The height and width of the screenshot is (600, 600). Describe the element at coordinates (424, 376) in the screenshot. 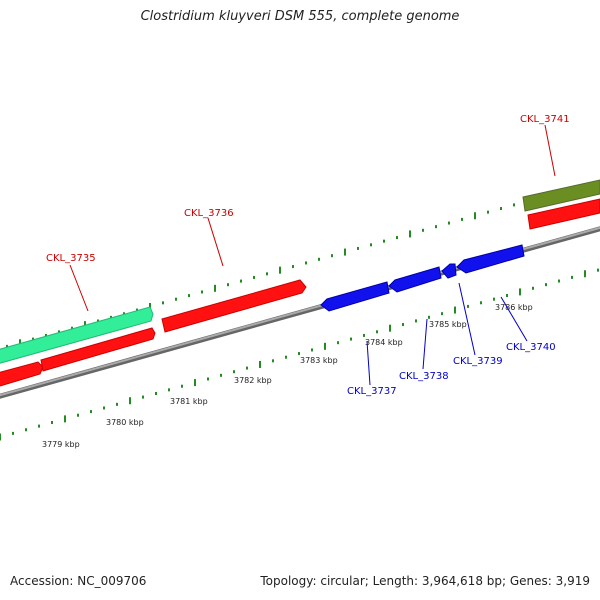

I see `gene-label-ckl-3738: CKL_3738` at that location.